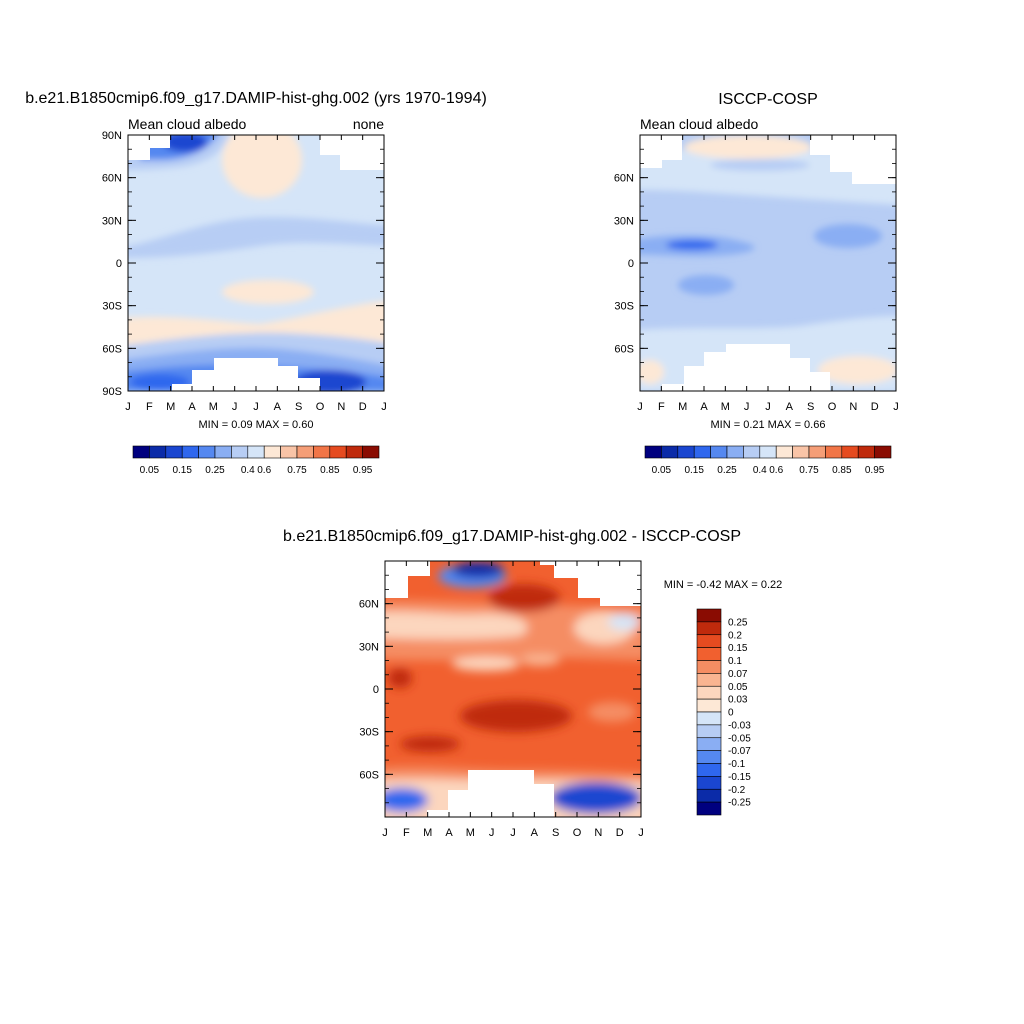 The height and width of the screenshot is (1024, 1024). What do you see at coordinates (842, 470) in the screenshot?
I see `colorbar-label: 0.85` at bounding box center [842, 470].